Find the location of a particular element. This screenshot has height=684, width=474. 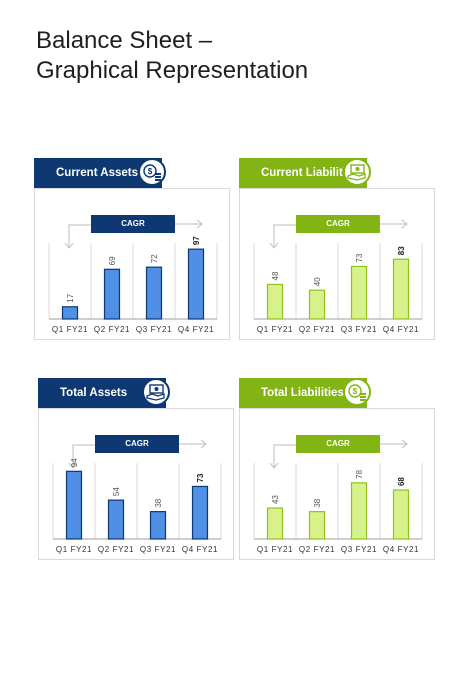

data-label: 68 is located at coordinates (401, 481).